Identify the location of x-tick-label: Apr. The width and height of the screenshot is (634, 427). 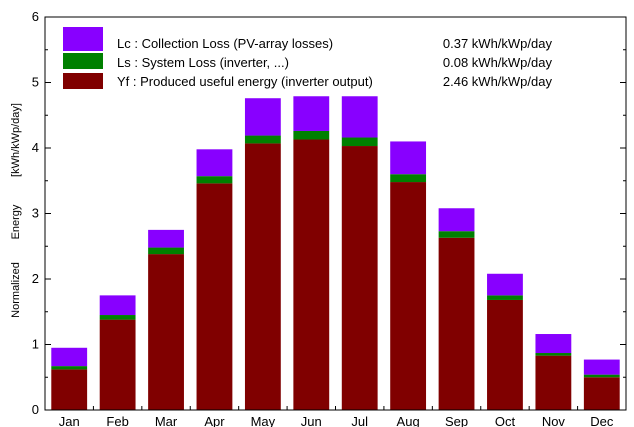
(214, 420).